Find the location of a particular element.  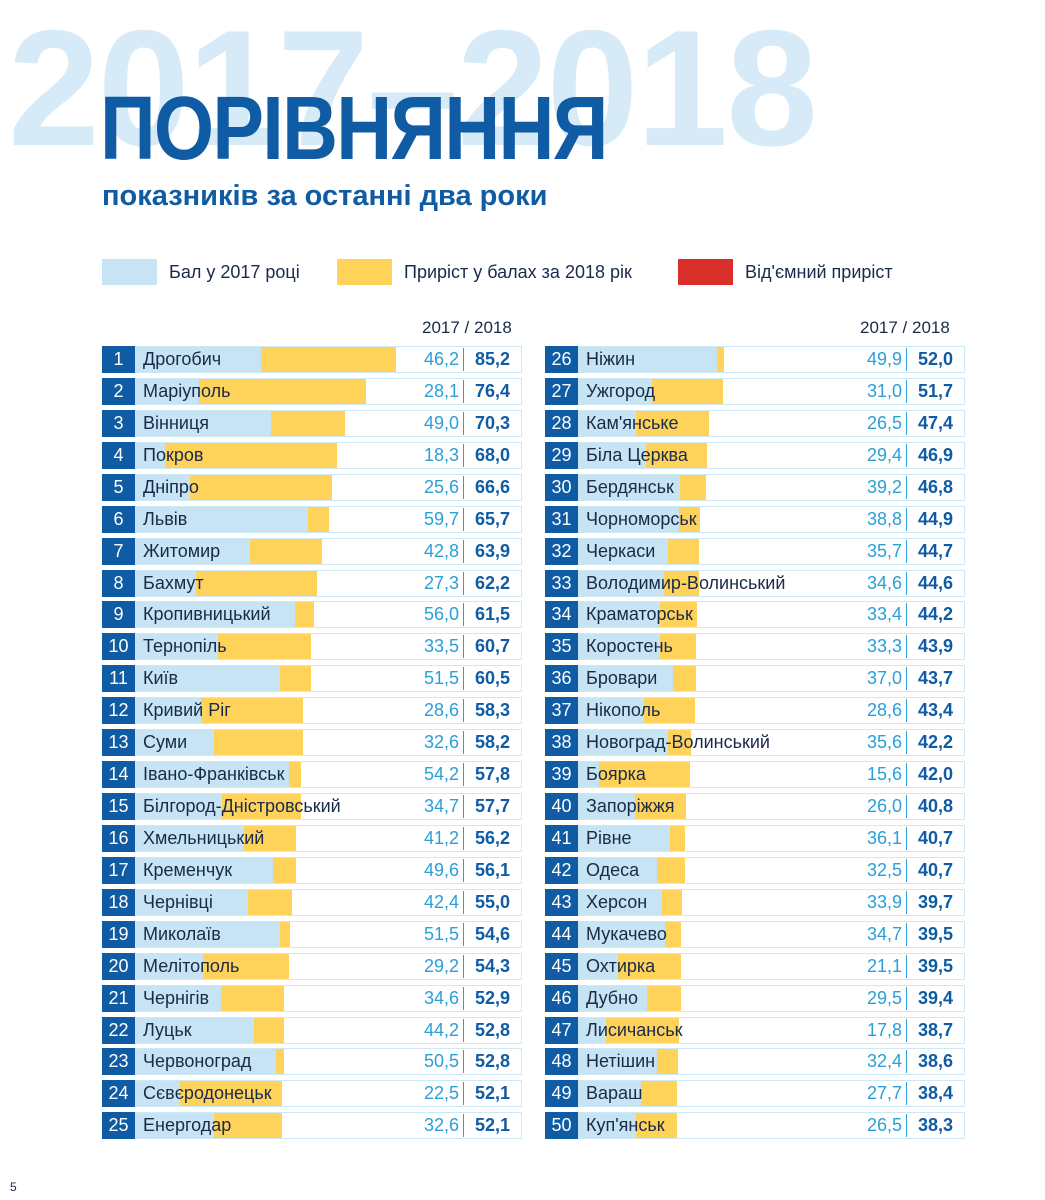

value-2018: 38,6 is located at coordinates (935, 1061).